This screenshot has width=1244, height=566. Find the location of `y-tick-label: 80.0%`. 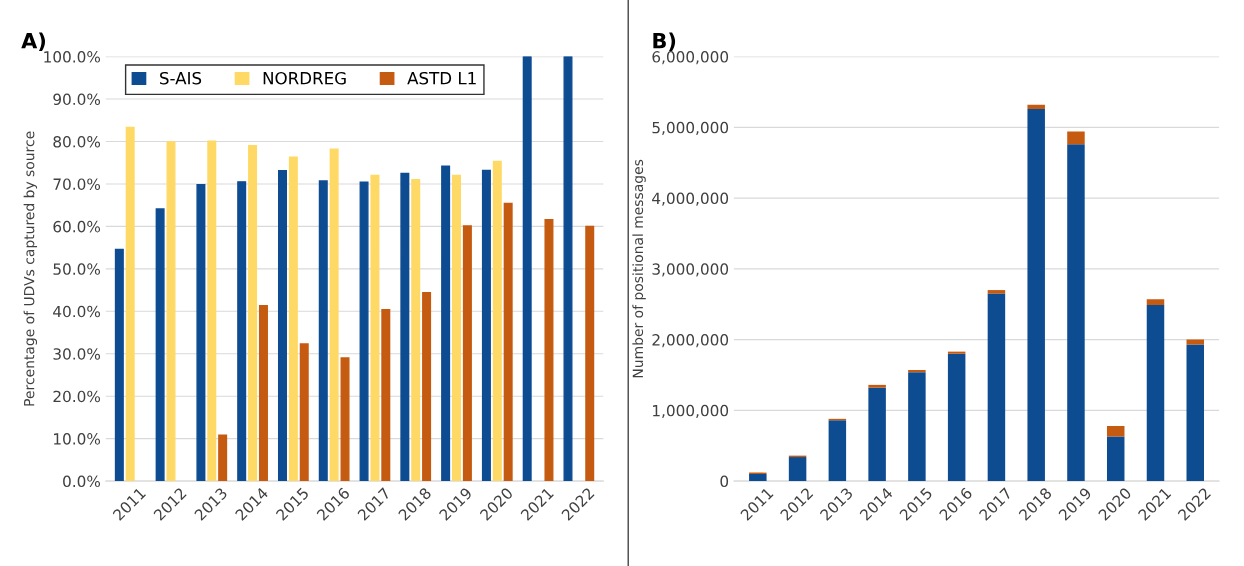

y-tick-label: 80.0% is located at coordinates (77, 141).